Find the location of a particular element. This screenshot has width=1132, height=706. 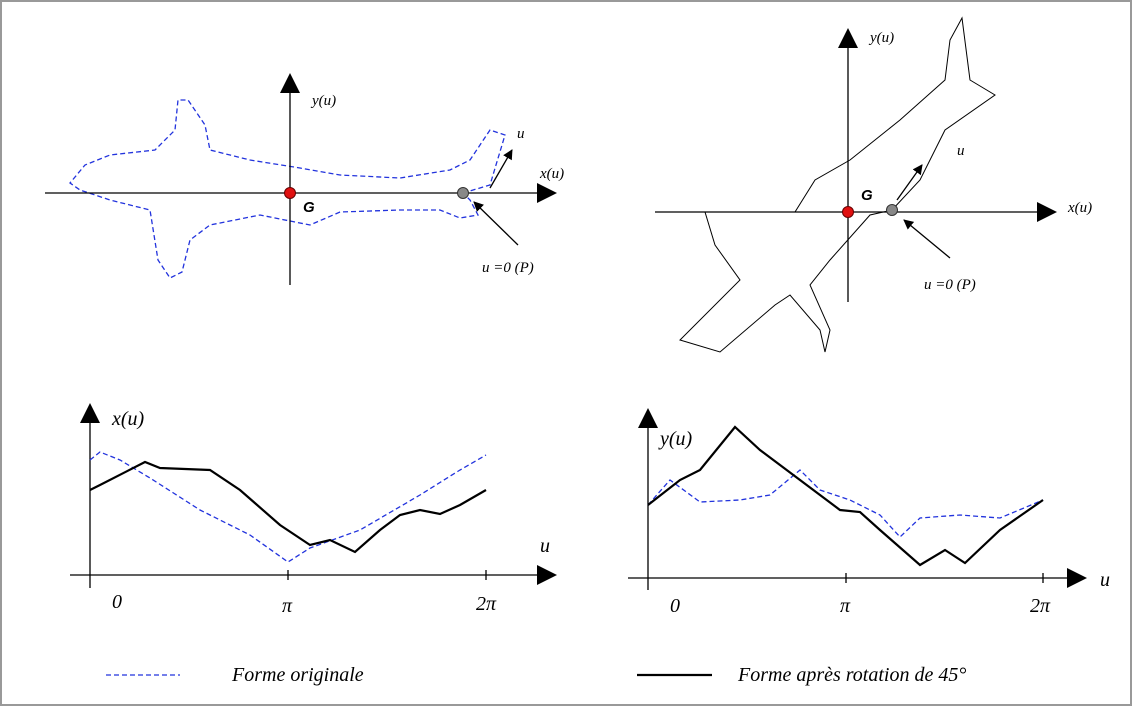

shape-rotated is located at coordinates (837, 184).